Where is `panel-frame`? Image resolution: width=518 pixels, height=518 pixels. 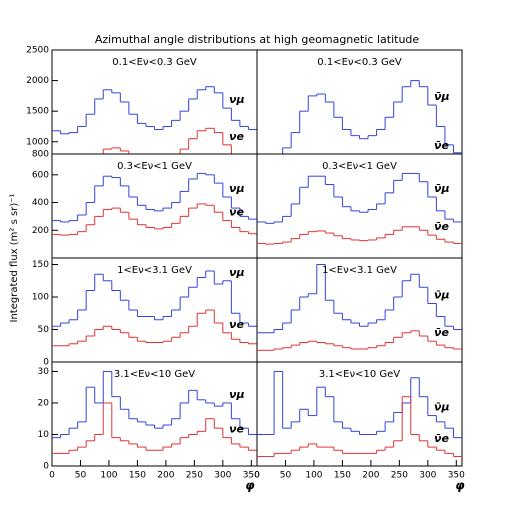
panel-frame is located at coordinates (359, 414).